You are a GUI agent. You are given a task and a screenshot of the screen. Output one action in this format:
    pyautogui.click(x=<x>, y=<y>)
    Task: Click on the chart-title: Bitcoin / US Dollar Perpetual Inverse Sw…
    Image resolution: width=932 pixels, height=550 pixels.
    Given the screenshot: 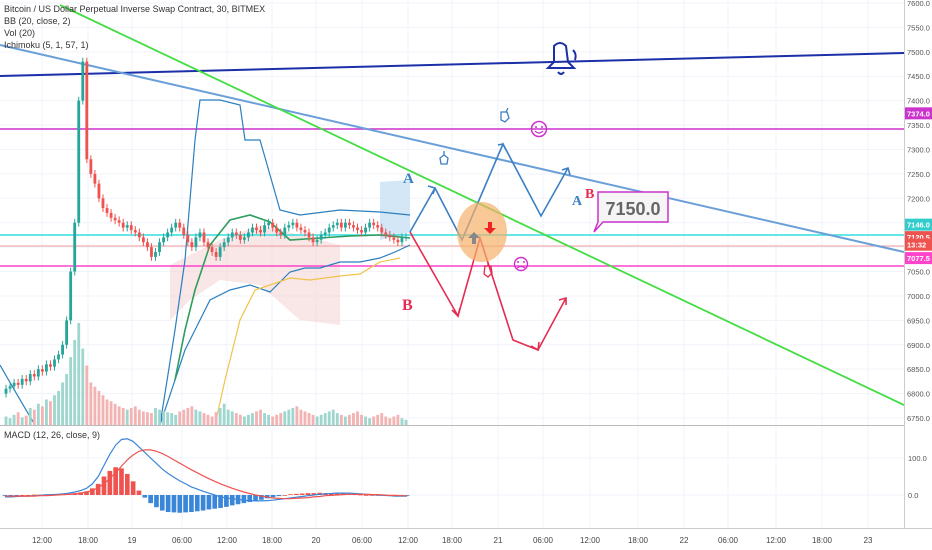 What is the action you would take?
    pyautogui.click(x=134, y=9)
    